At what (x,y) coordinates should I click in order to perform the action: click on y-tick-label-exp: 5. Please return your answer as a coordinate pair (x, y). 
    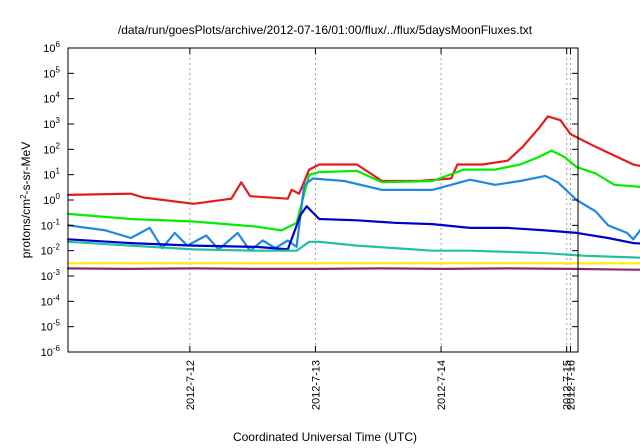
    Looking at the image, I should click on (58, 69).